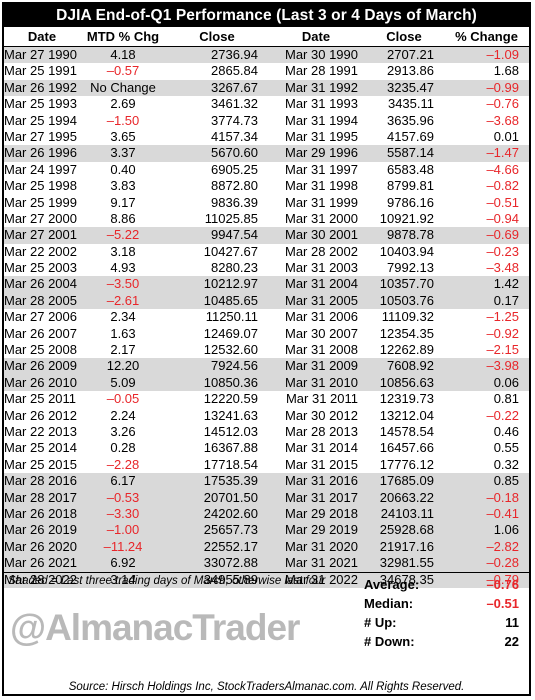  I want to click on cell-close: 6905.25, so click(234, 169).